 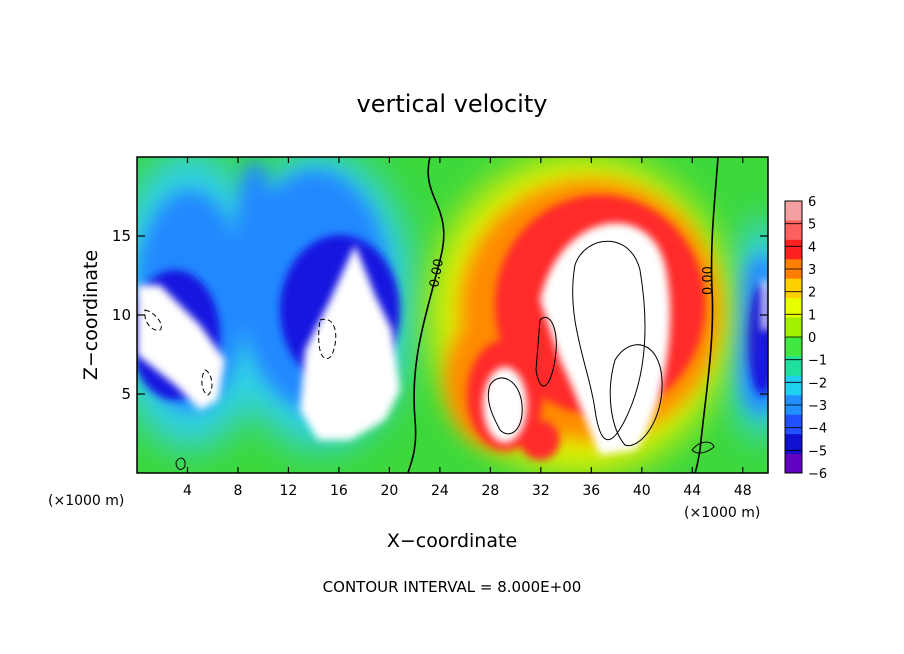 I want to click on contour-interval-note: CONTOUR INTERVAL = 8.000E+00, so click(x=452, y=587).